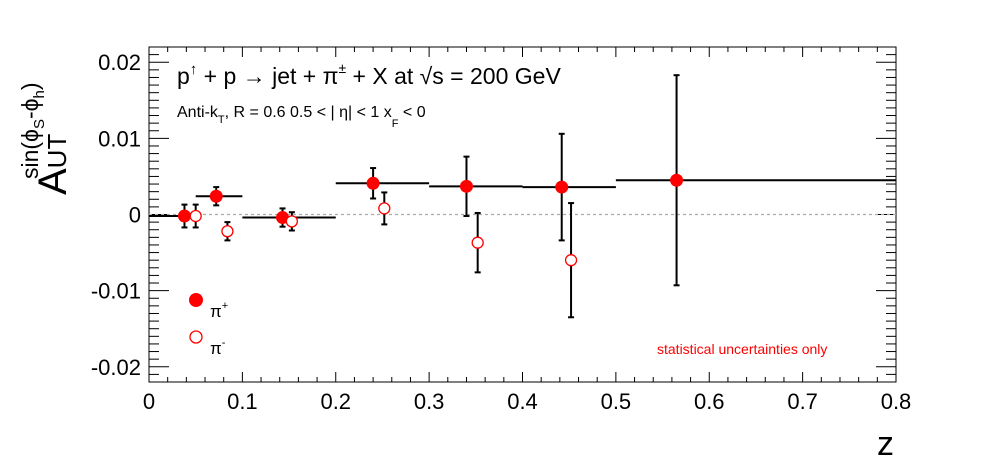  Describe the element at coordinates (242, 401) in the screenshot. I see `x-tick-label: 0.1` at that location.